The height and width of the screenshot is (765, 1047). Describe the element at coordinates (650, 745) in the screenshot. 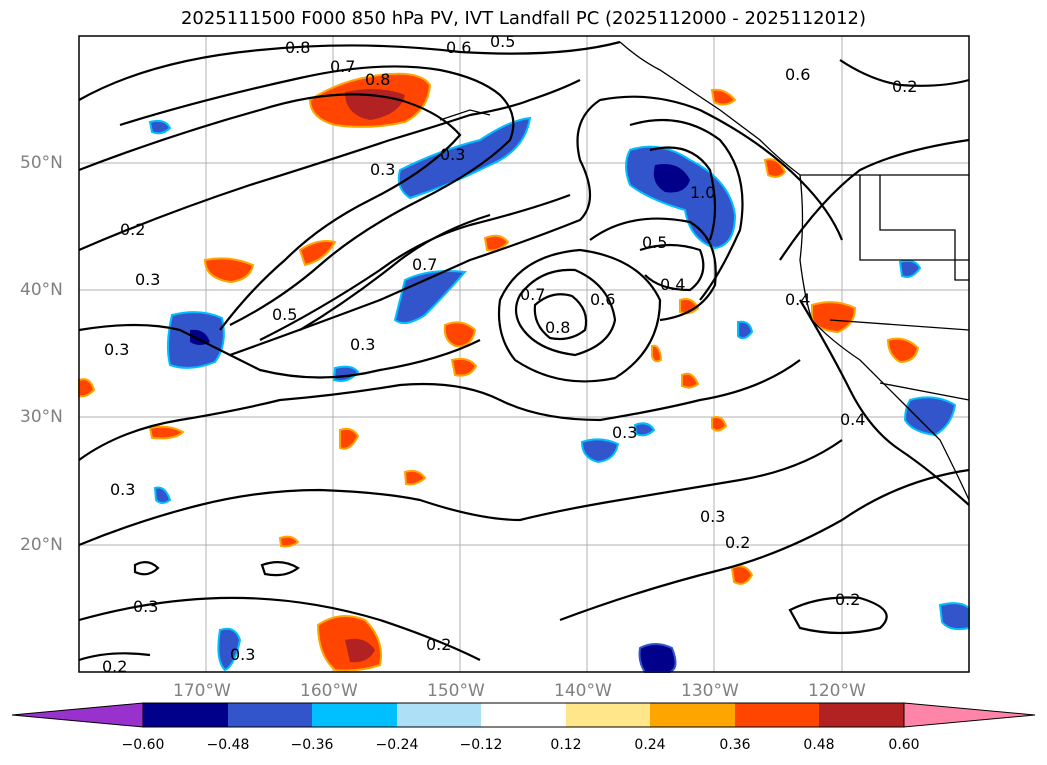

I see `colorbar-tick-label: 0.24` at that location.